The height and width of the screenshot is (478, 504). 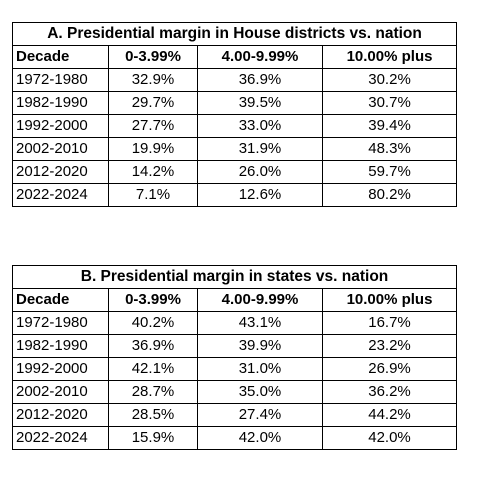 I want to click on table-row: 2012-2020 14.2% 26.0% 59.7%, so click(x=235, y=172).